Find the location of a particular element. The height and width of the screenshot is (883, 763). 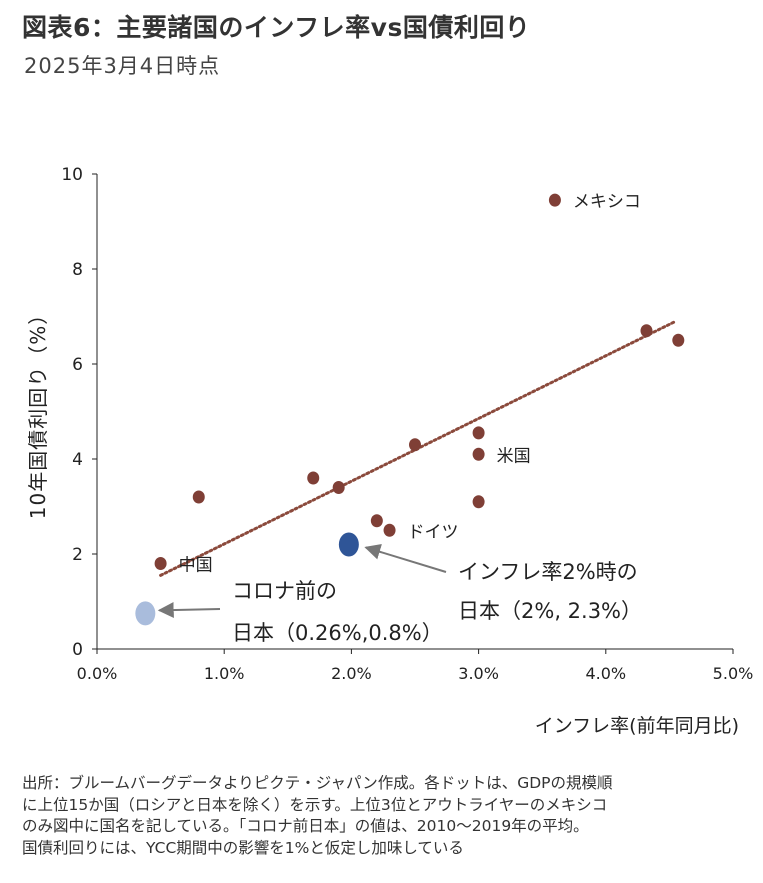

point-label: 中国 is located at coordinates (196, 566).